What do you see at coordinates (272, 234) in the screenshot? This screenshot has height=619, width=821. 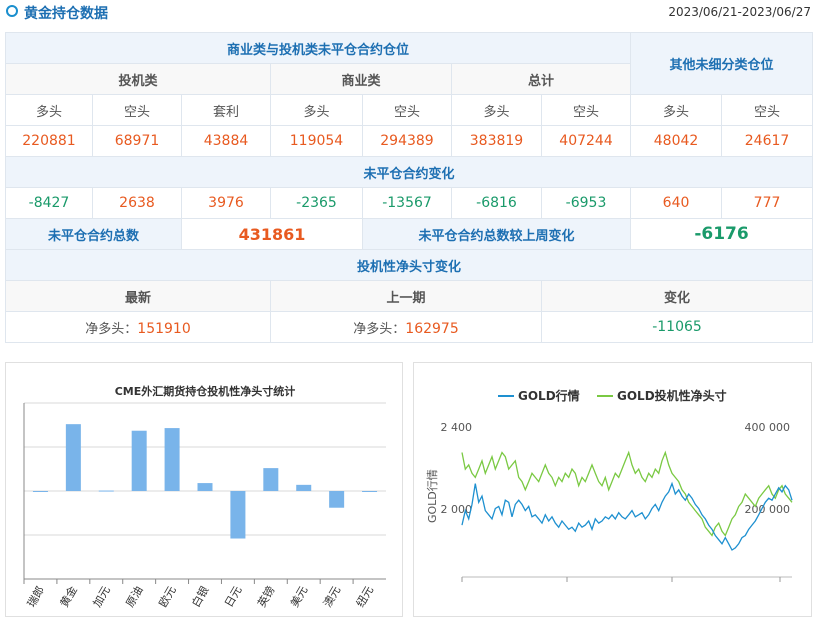 I see `oi-total-value: 431861` at bounding box center [272, 234].